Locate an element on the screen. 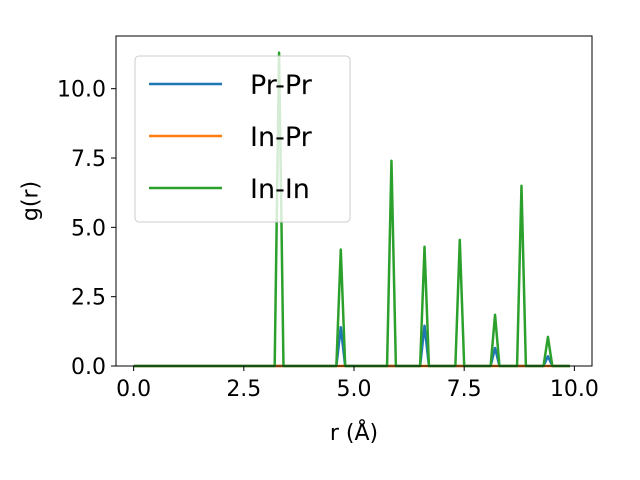  legend: Pr-Pr In-Pr In-In is located at coordinates (242, 139).